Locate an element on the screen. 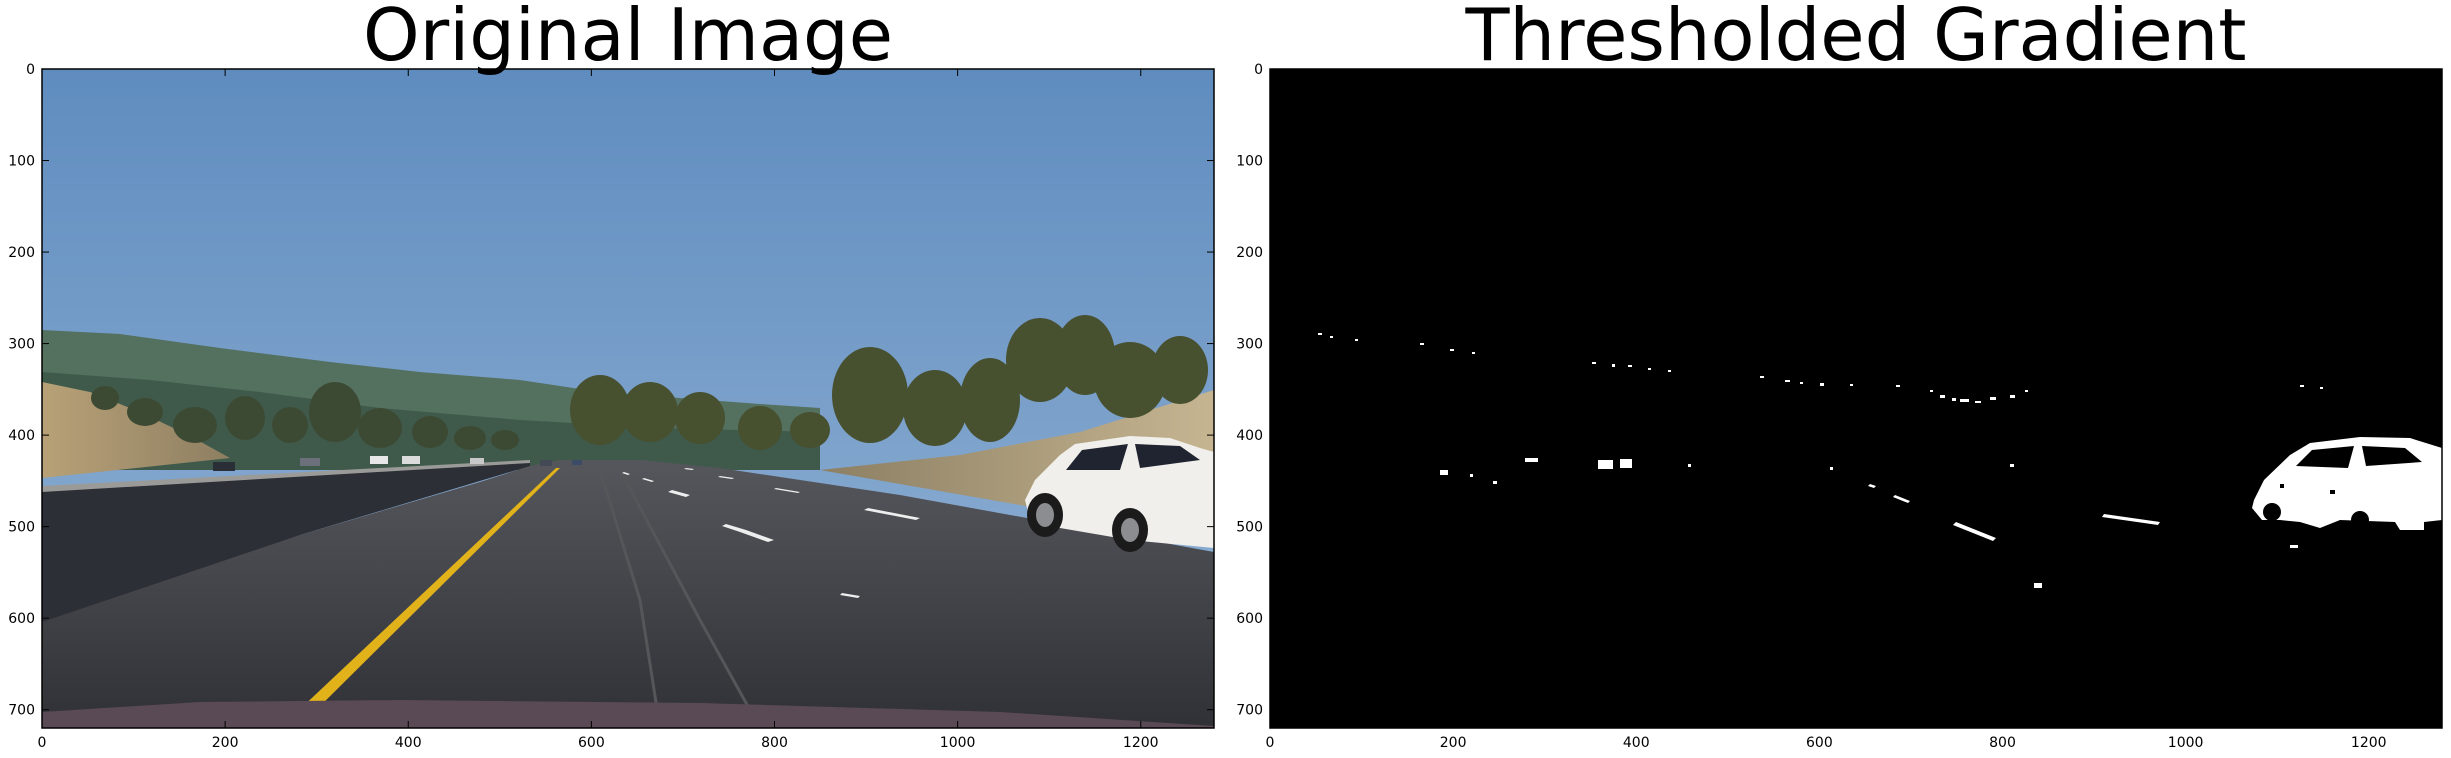 The height and width of the screenshot is (758, 2451). right-panel-title: Thresholded Gradient is located at coordinates (1855, 38).